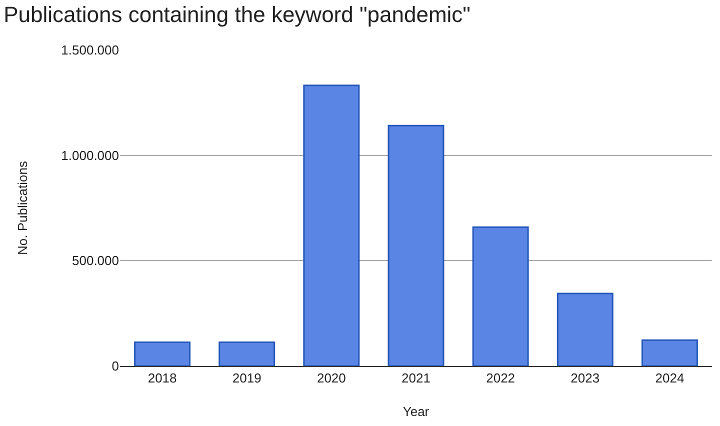 The image size is (720, 426). Describe the element at coordinates (115, 366) in the screenshot. I see `y-tick-label: 0` at that location.